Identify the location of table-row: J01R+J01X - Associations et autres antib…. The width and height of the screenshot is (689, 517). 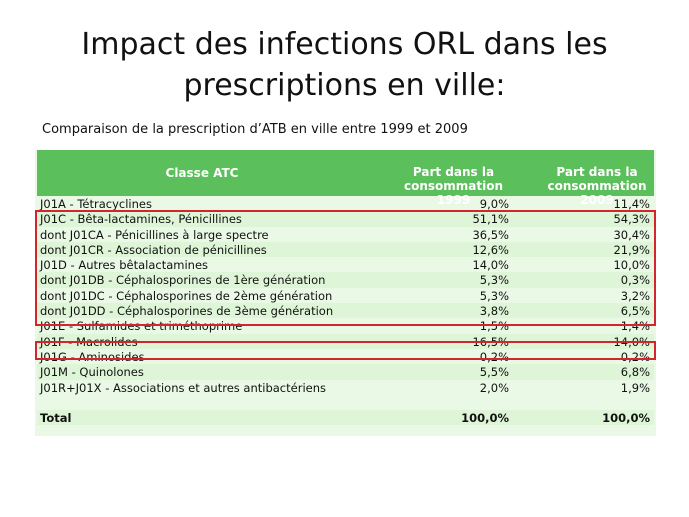
(345, 387).